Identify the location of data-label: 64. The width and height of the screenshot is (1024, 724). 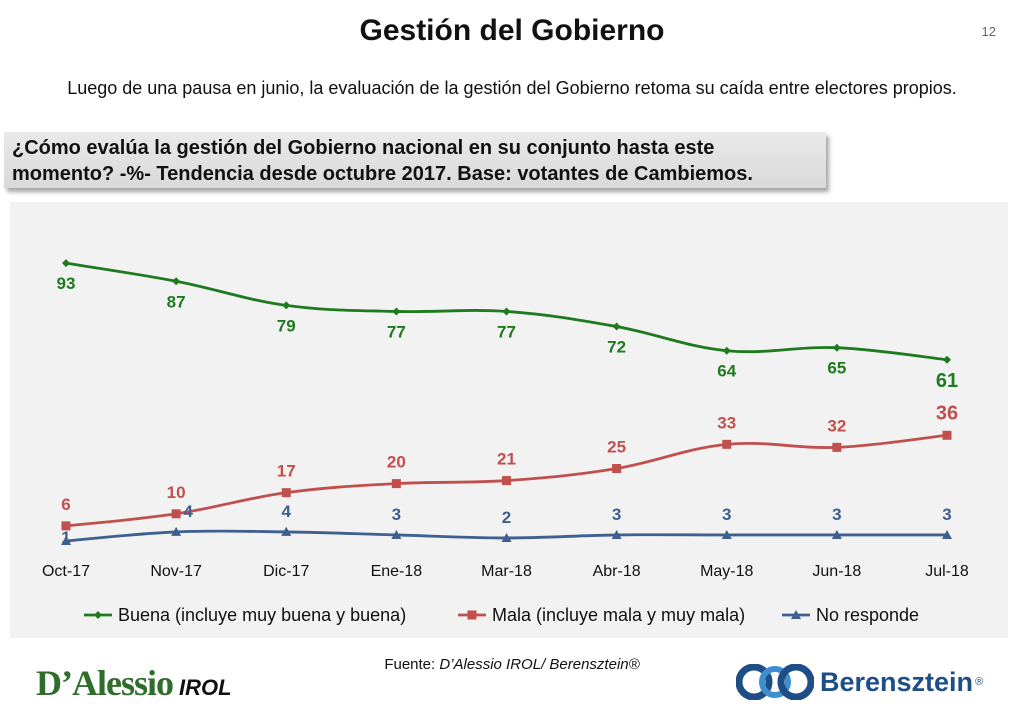
(726, 371).